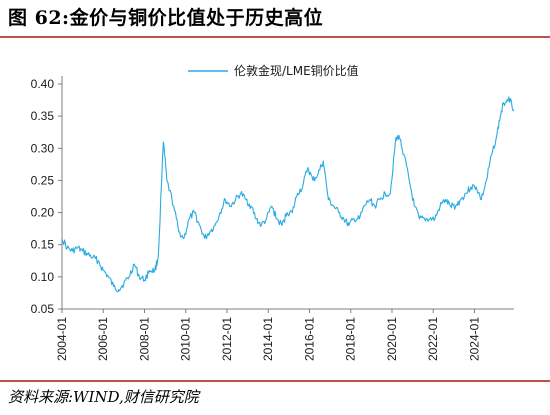 This screenshot has width=550, height=415. What do you see at coordinates (103, 397) in the screenshot?
I see `source-note: 资料来源:WIND,财信研究院` at bounding box center [103, 397].